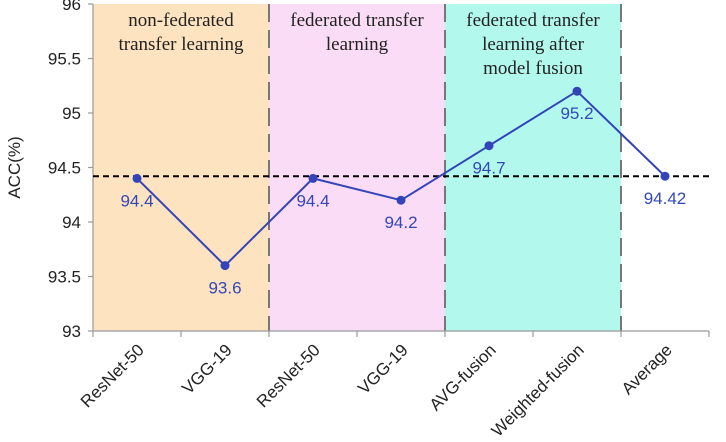 The width and height of the screenshot is (726, 442). I want to click on region-label-line: transfer learning, so click(181, 44).